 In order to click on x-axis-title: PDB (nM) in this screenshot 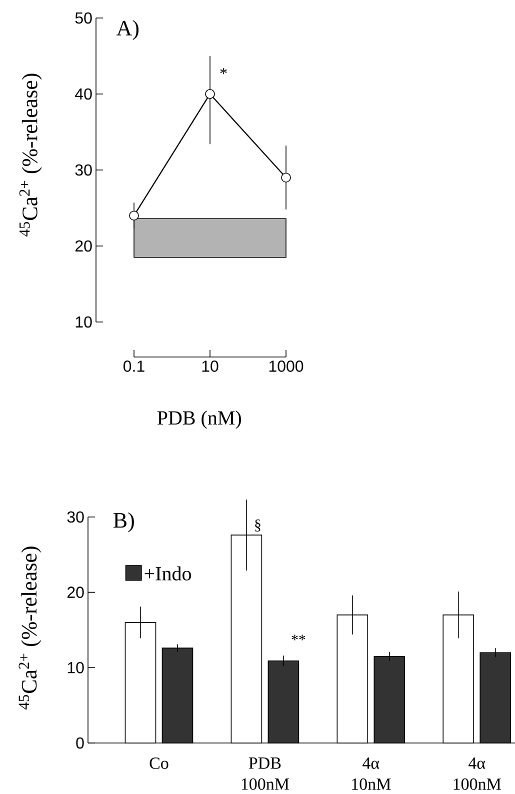, I will do `click(199, 419)`.